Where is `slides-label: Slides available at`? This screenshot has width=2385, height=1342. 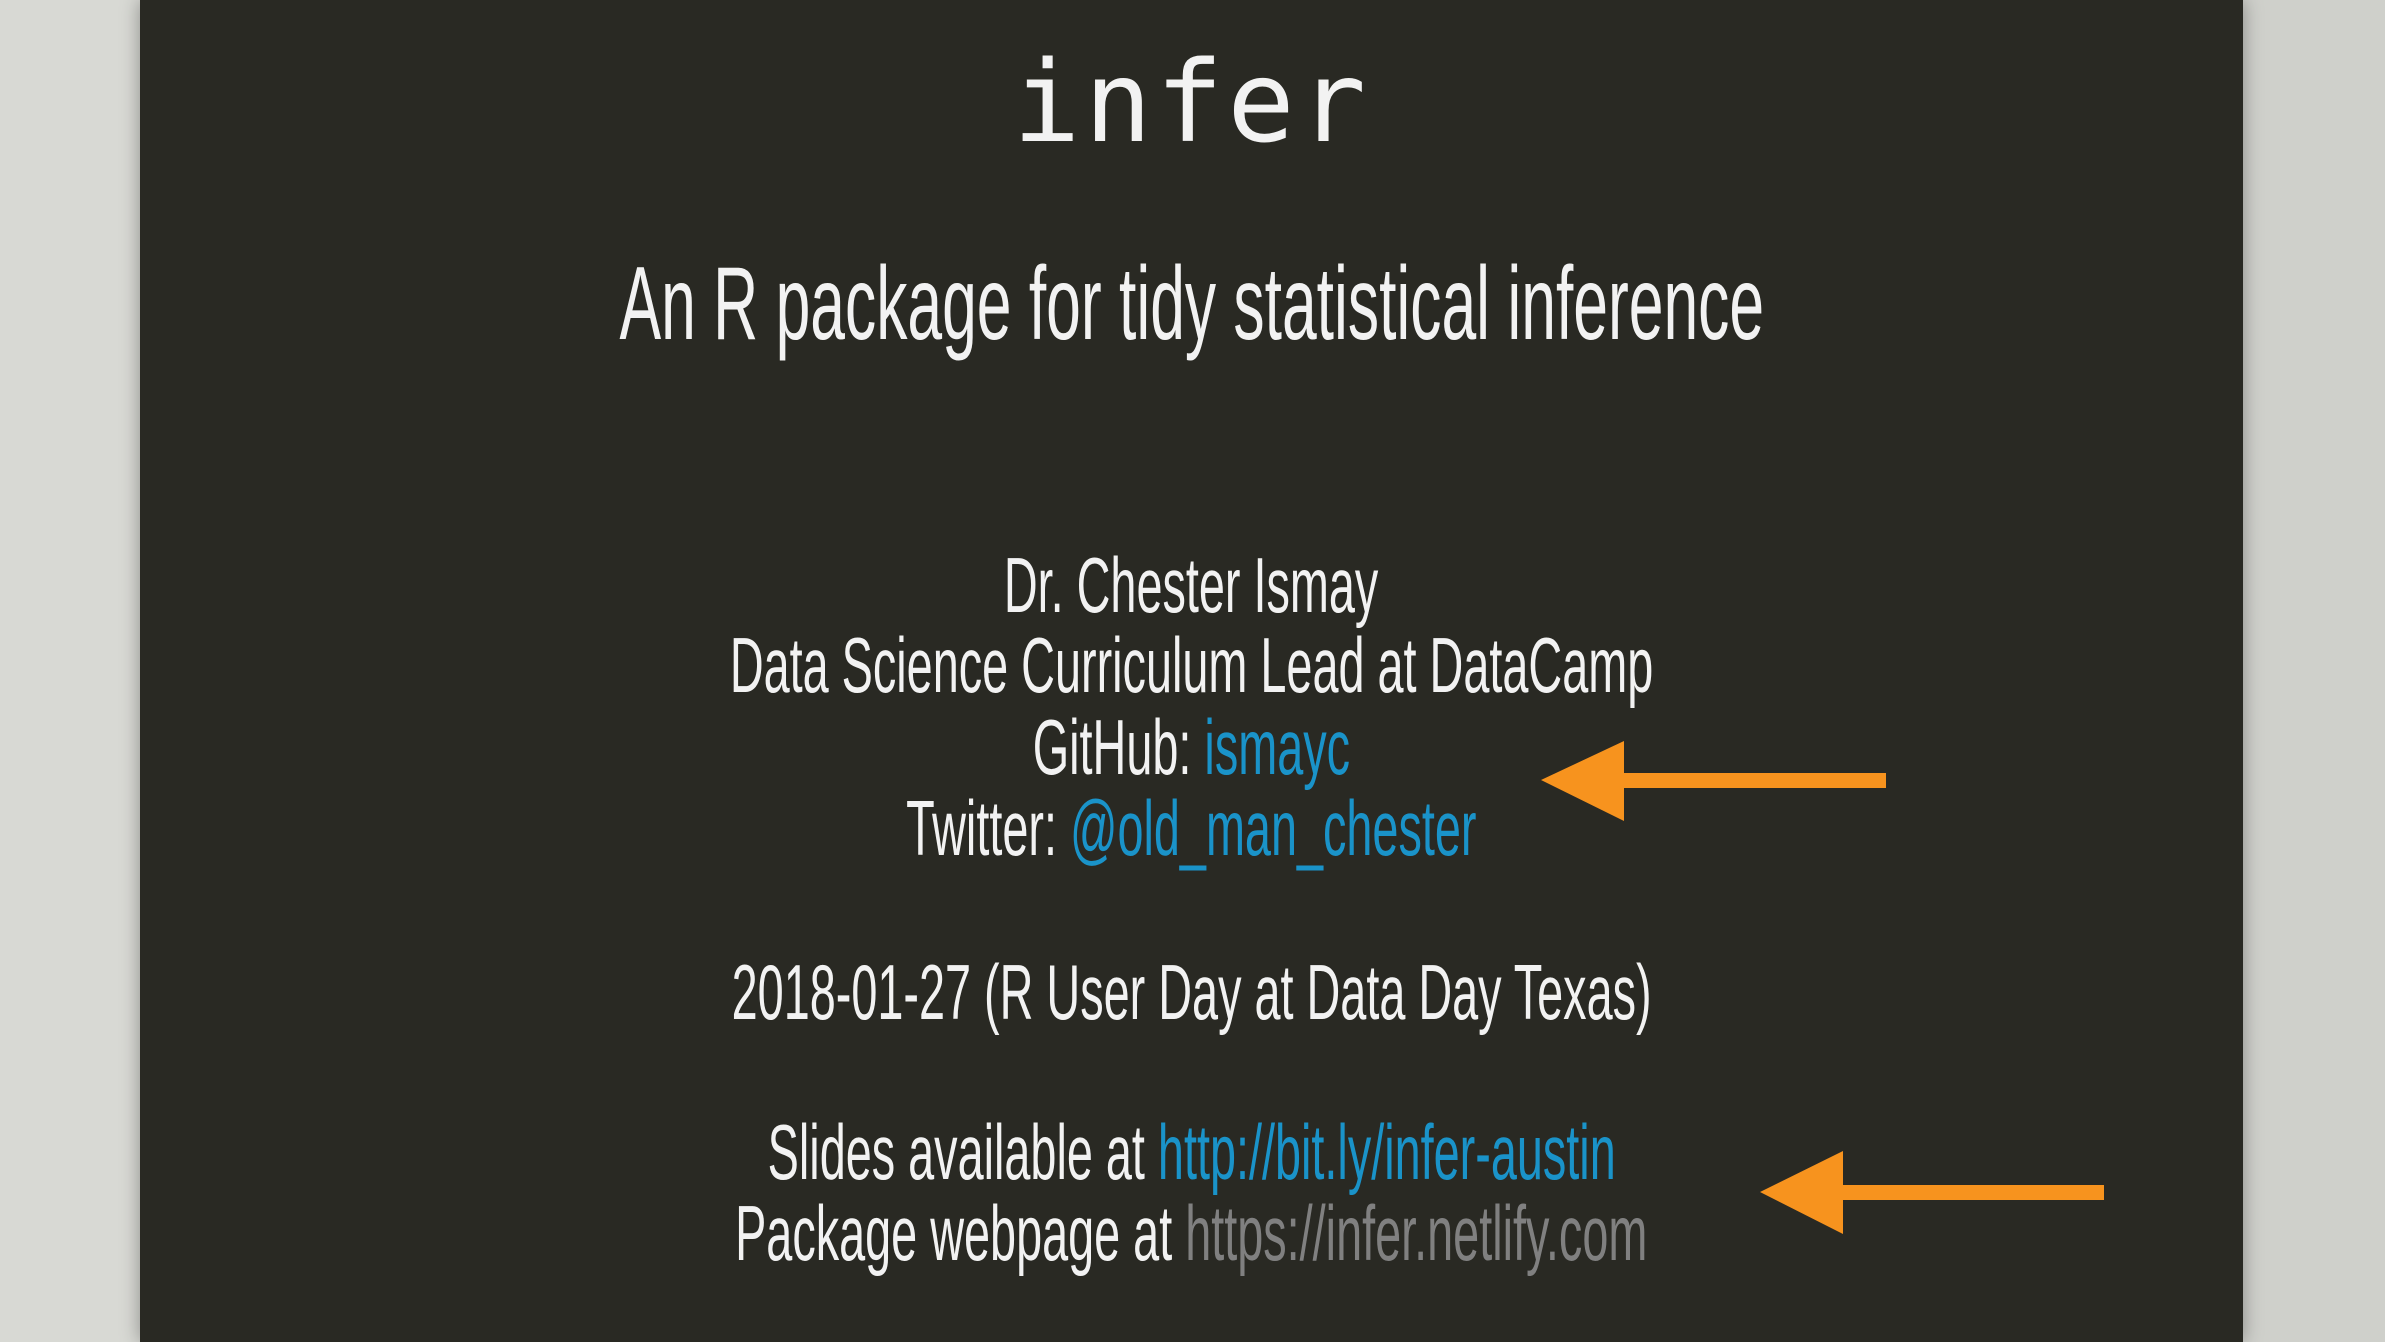
slides-label: Slides available at is located at coordinates (956, 1152).